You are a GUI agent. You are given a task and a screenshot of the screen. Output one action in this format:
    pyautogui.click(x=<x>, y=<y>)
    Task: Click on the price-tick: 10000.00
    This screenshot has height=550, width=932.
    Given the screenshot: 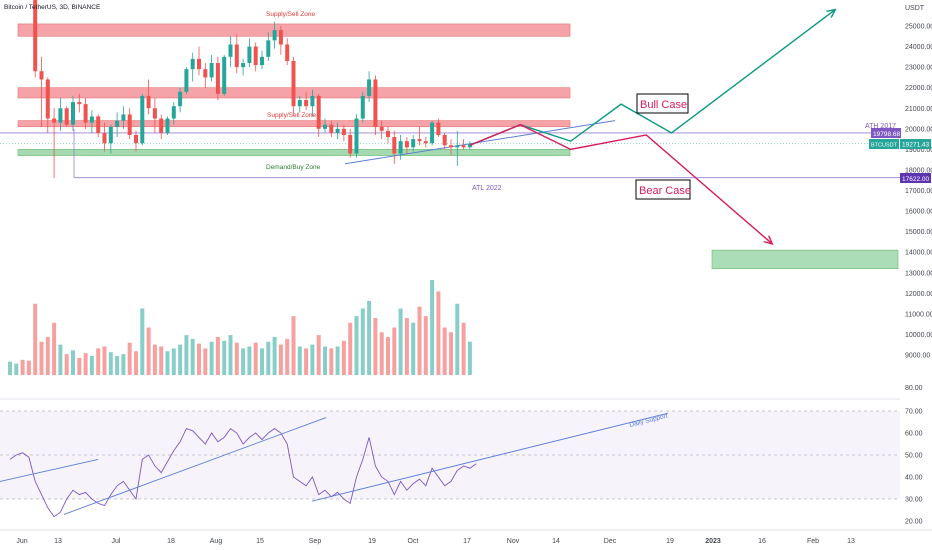 What is the action you would take?
    pyautogui.click(x=918, y=335)
    